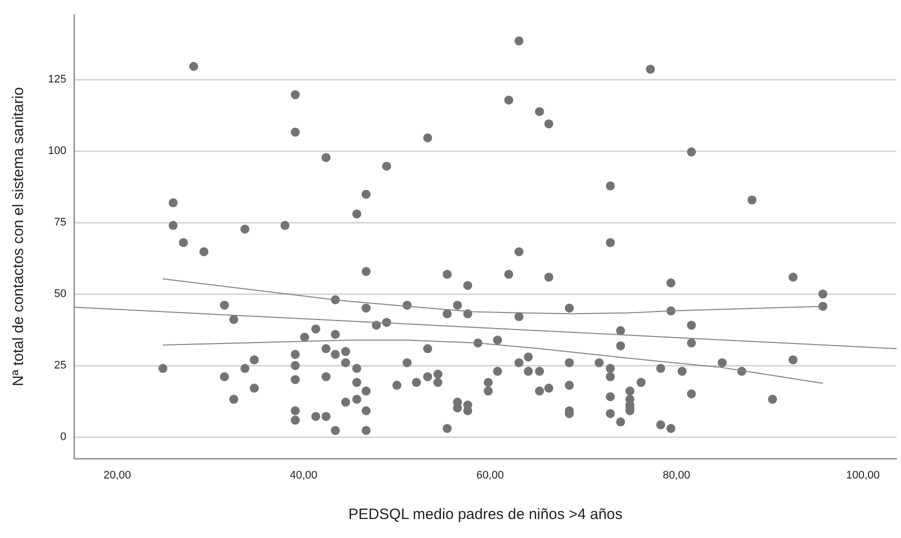 The image size is (901, 538). What do you see at coordinates (57, 80) in the screenshot?
I see `y-tick-label: 125` at bounding box center [57, 80].